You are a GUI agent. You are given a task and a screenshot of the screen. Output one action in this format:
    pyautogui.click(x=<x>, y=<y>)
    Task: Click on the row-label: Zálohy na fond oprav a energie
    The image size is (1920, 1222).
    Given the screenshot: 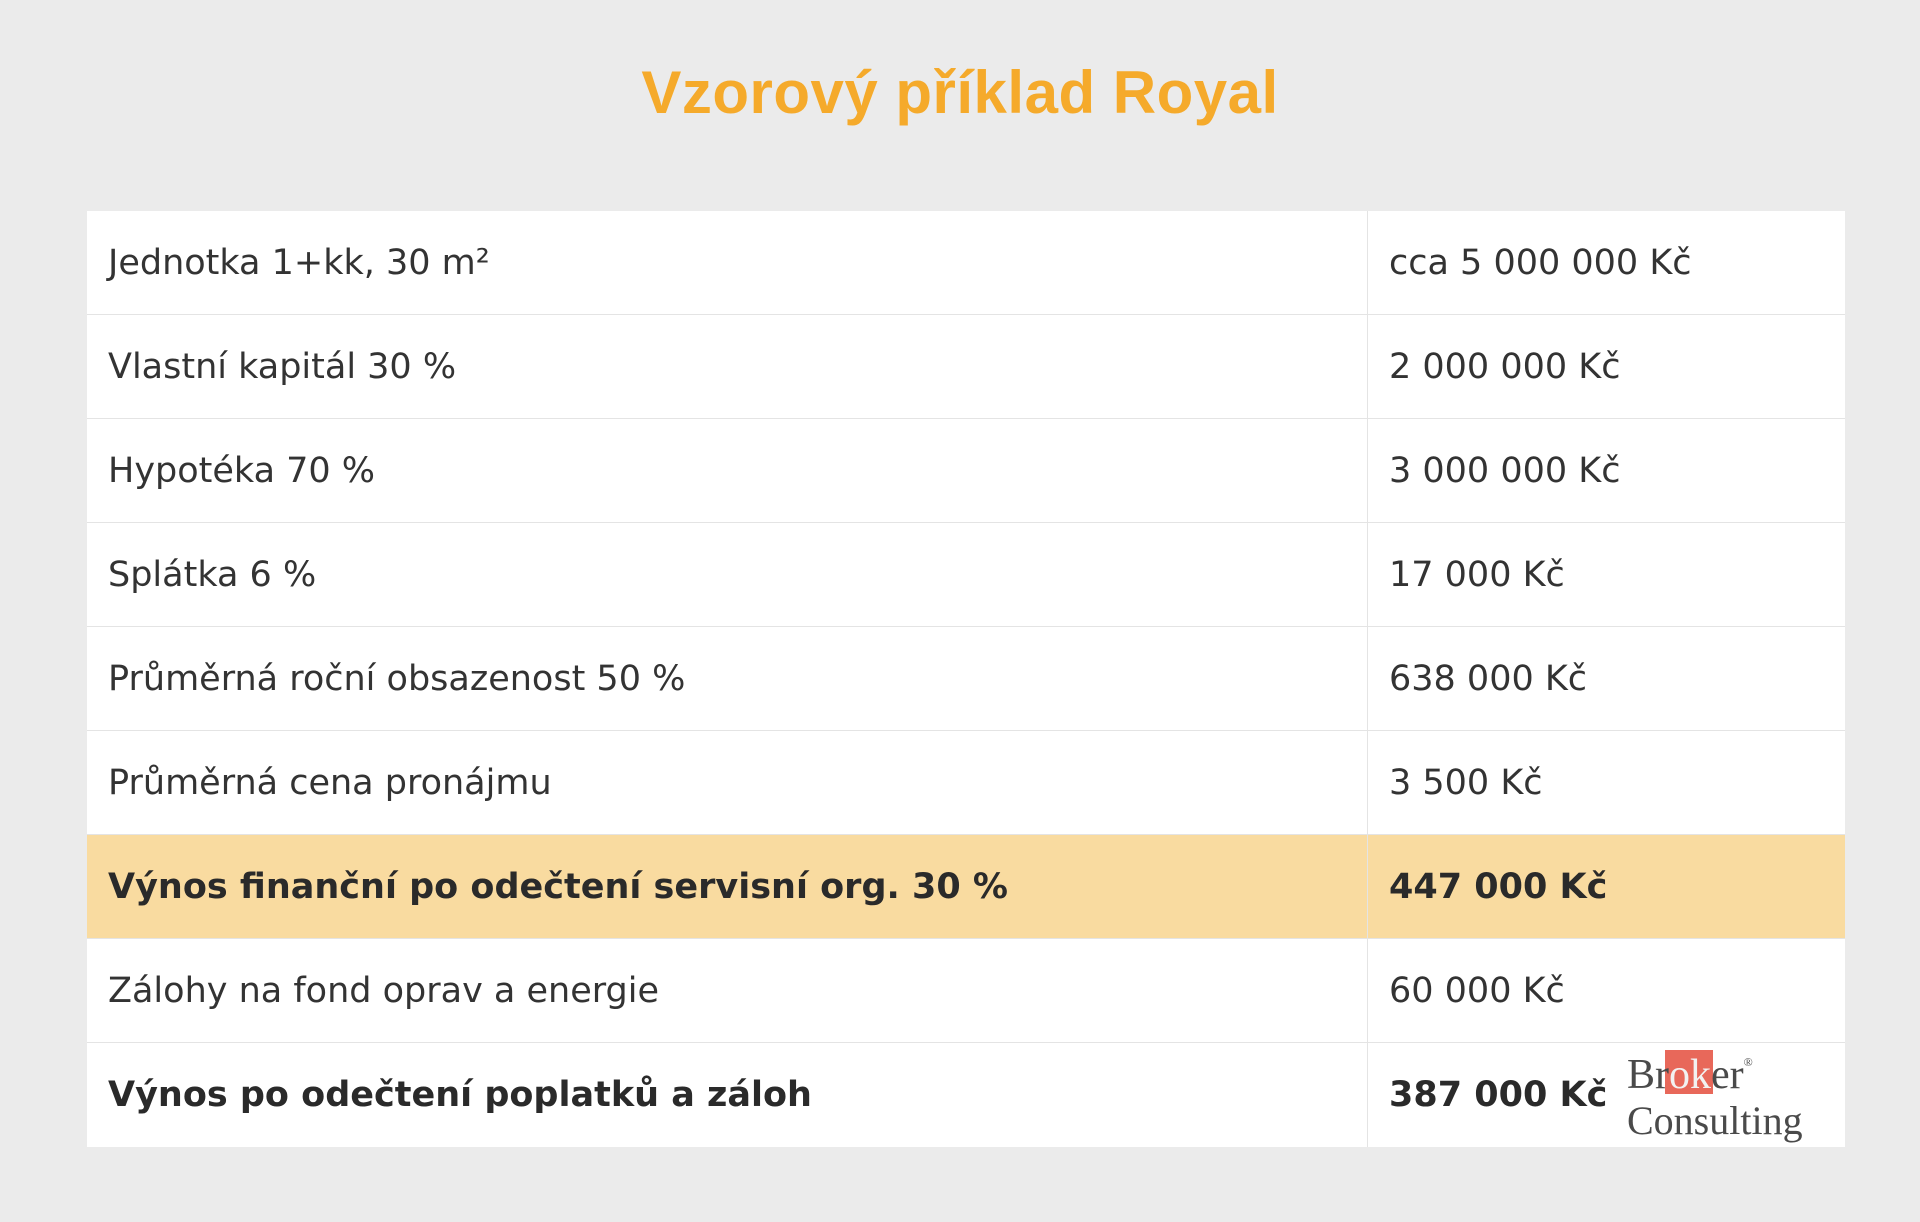 What is the action you would take?
    pyautogui.click(x=727, y=990)
    